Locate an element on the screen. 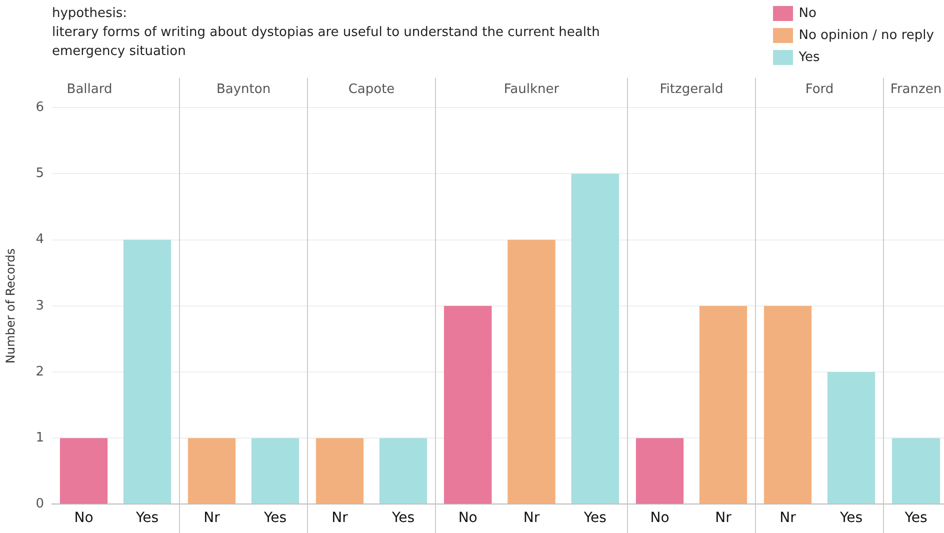 The height and width of the screenshot is (533, 944). chart-title: Ballard is located at coordinates (89, 90).